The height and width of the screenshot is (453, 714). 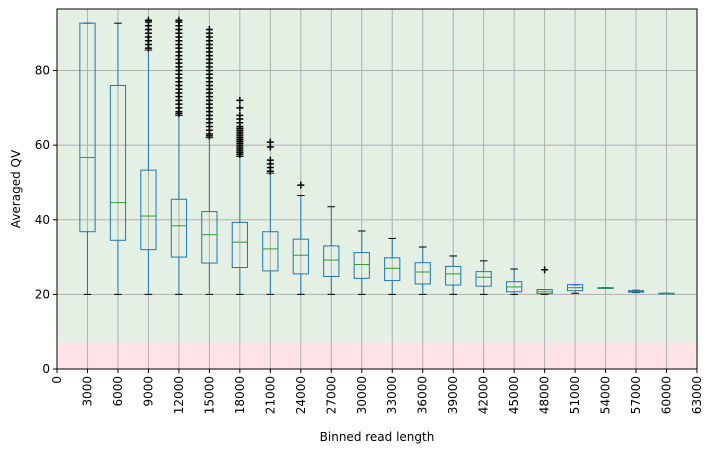 I want to click on x-tick-label: 36000, so click(x=423, y=395).